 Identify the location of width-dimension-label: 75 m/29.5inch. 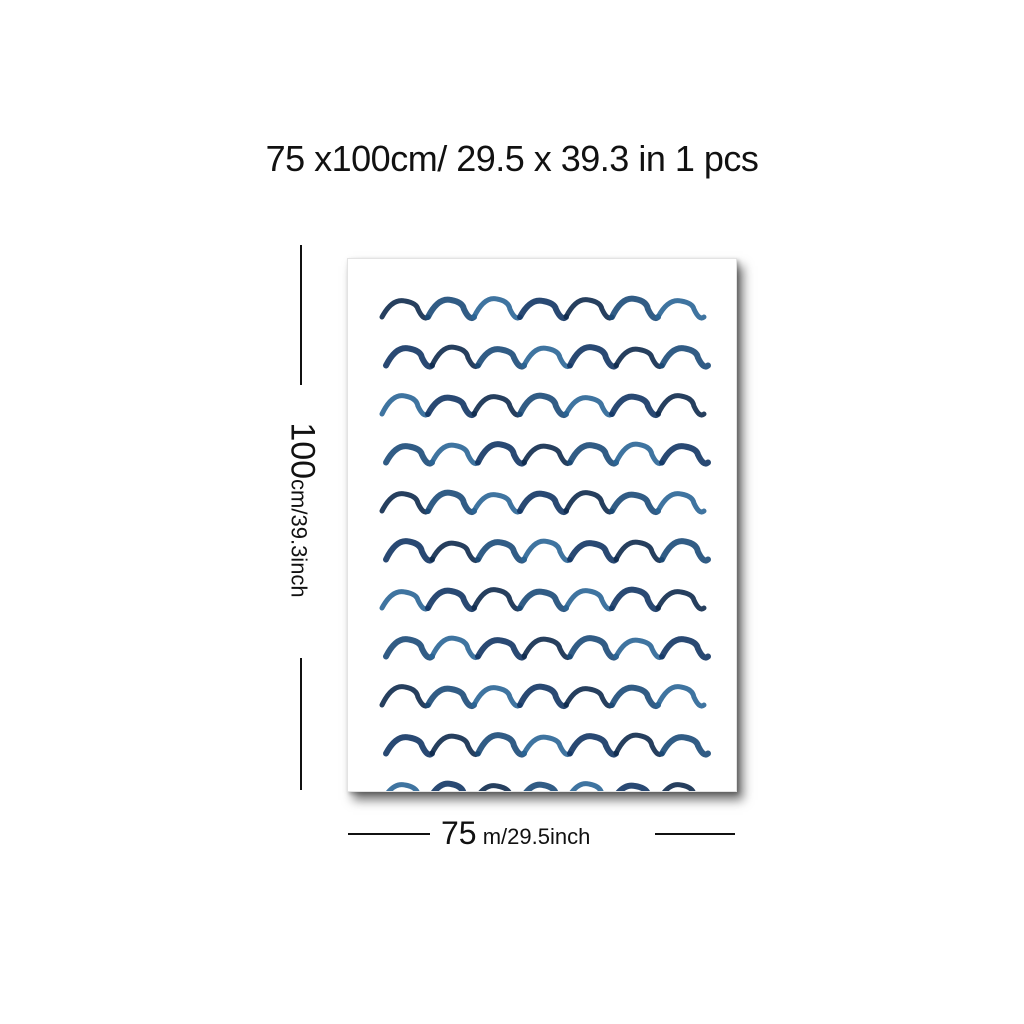
(515, 833).